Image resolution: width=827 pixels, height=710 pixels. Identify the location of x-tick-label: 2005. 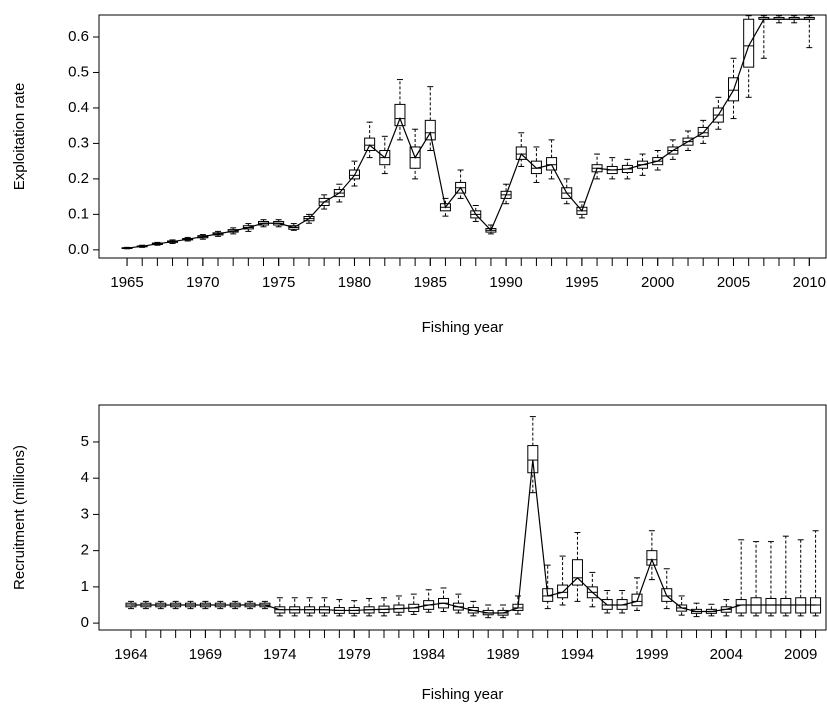
(733, 282).